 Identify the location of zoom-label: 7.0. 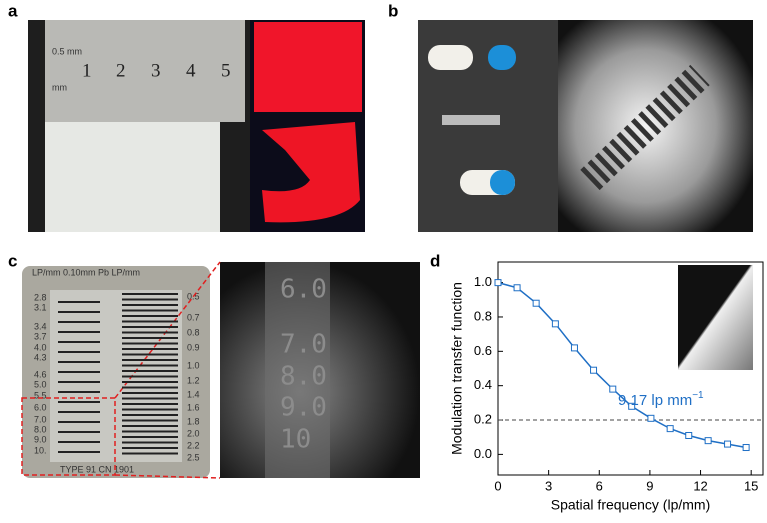
(303, 345).